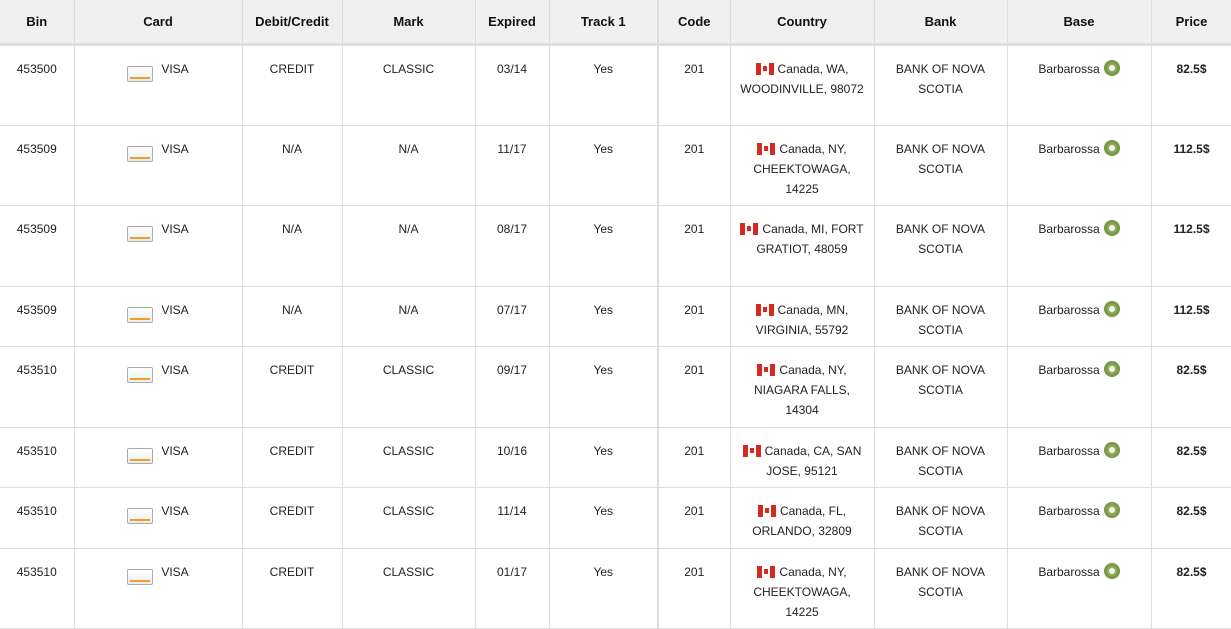 The width and height of the screenshot is (1231, 629). Describe the element at coordinates (512, 229) in the screenshot. I see `expired-text: 08/17` at that location.